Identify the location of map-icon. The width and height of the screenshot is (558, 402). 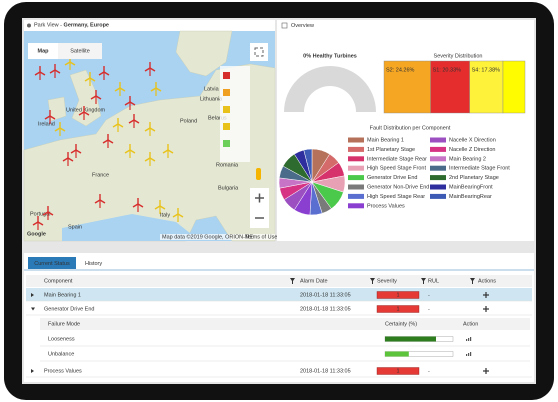
(29, 25).